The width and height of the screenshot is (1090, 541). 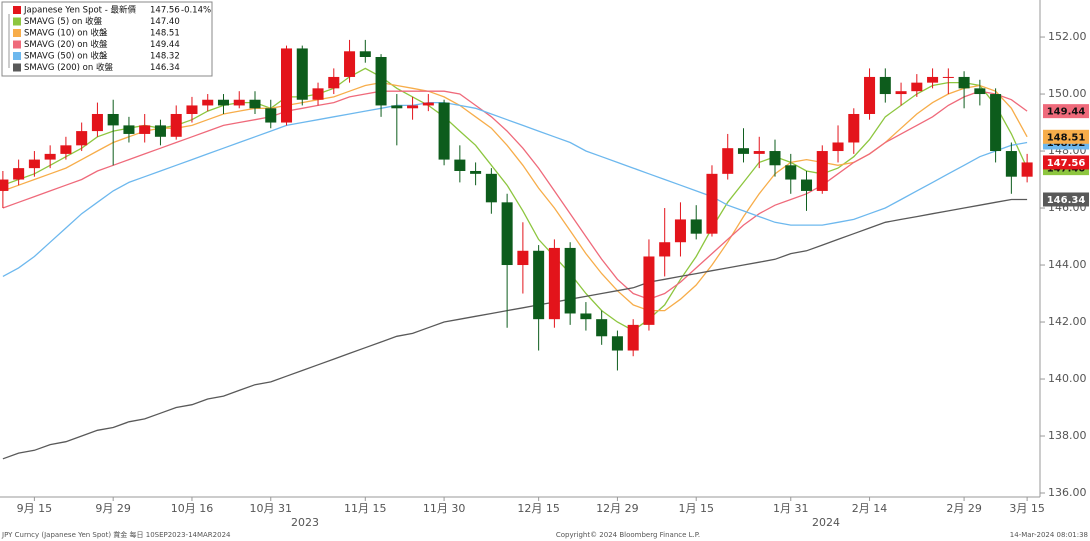 What do you see at coordinates (192, 508) in the screenshot?
I see `x-tick-label: 10月 16` at bounding box center [192, 508].